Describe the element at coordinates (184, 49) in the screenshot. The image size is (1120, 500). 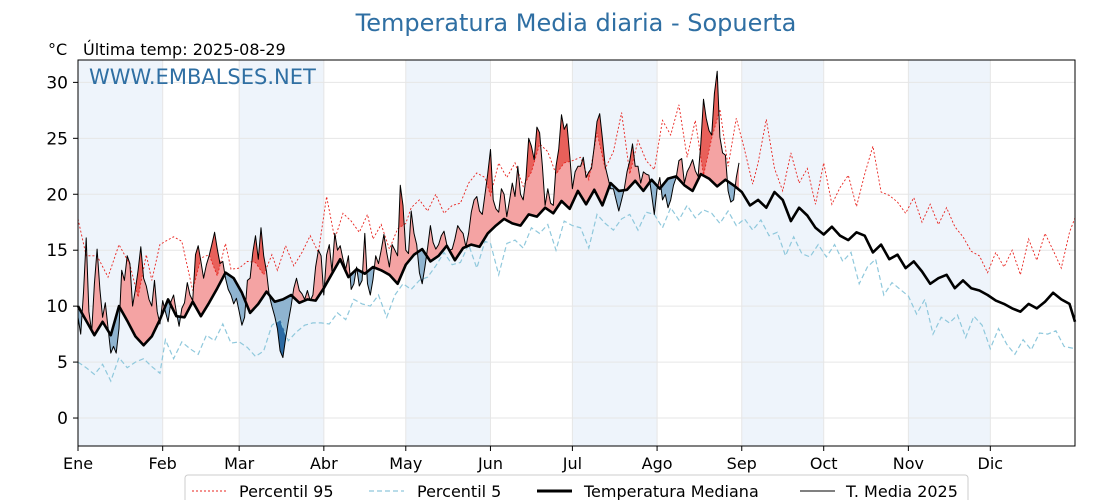
I see `last-temp-label: Última temp: 2025-08-29` at that location.